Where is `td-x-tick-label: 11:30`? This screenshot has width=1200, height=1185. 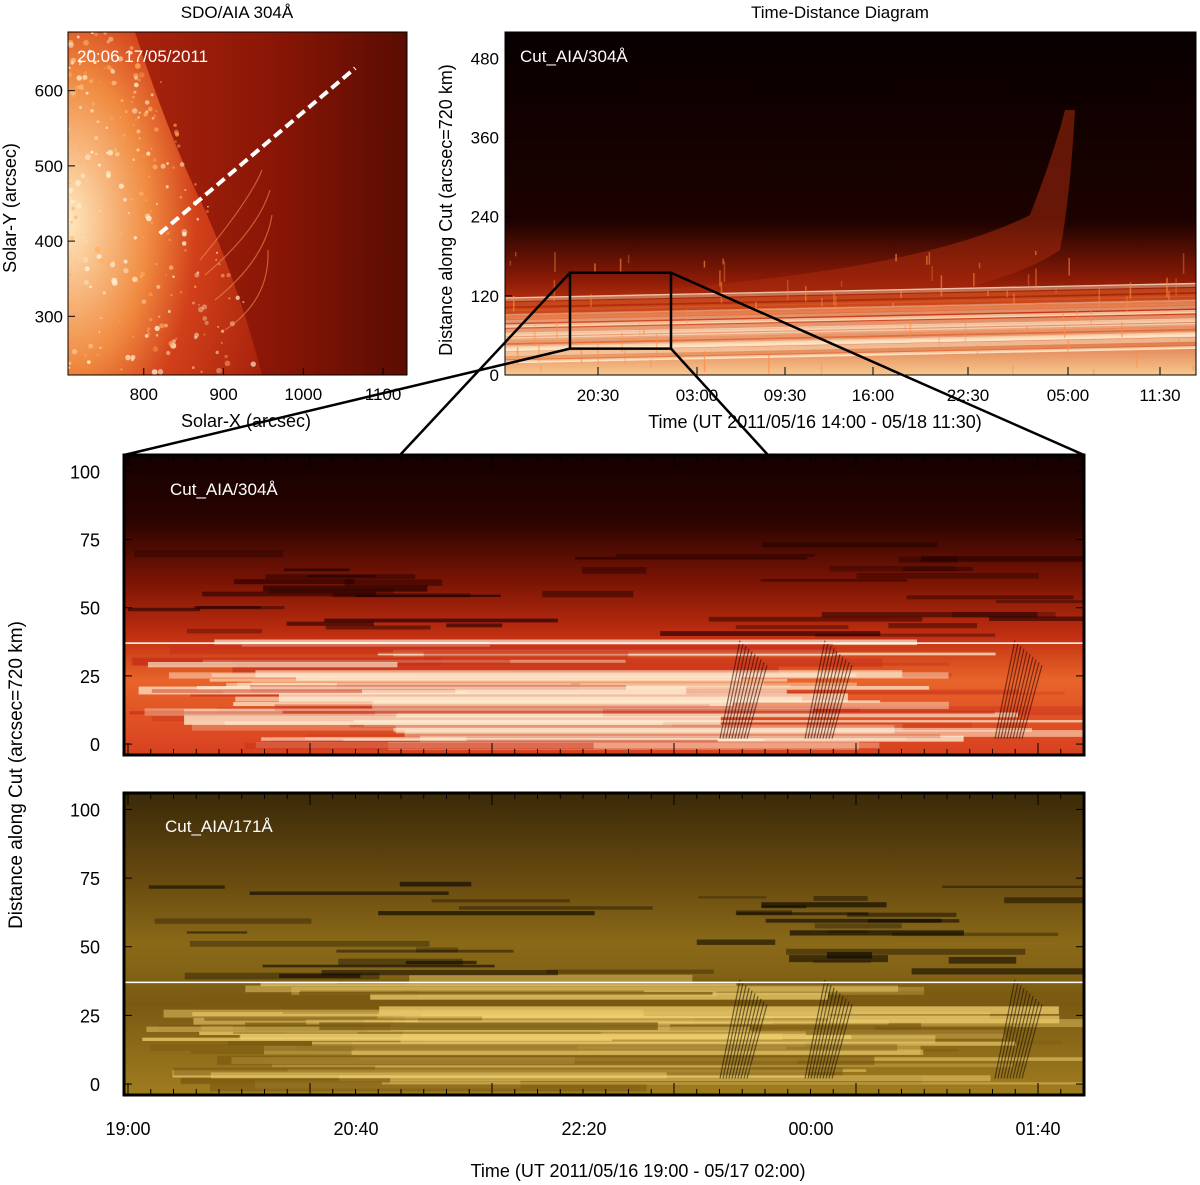
td-x-tick-label: 11:30 is located at coordinates (1159, 395).